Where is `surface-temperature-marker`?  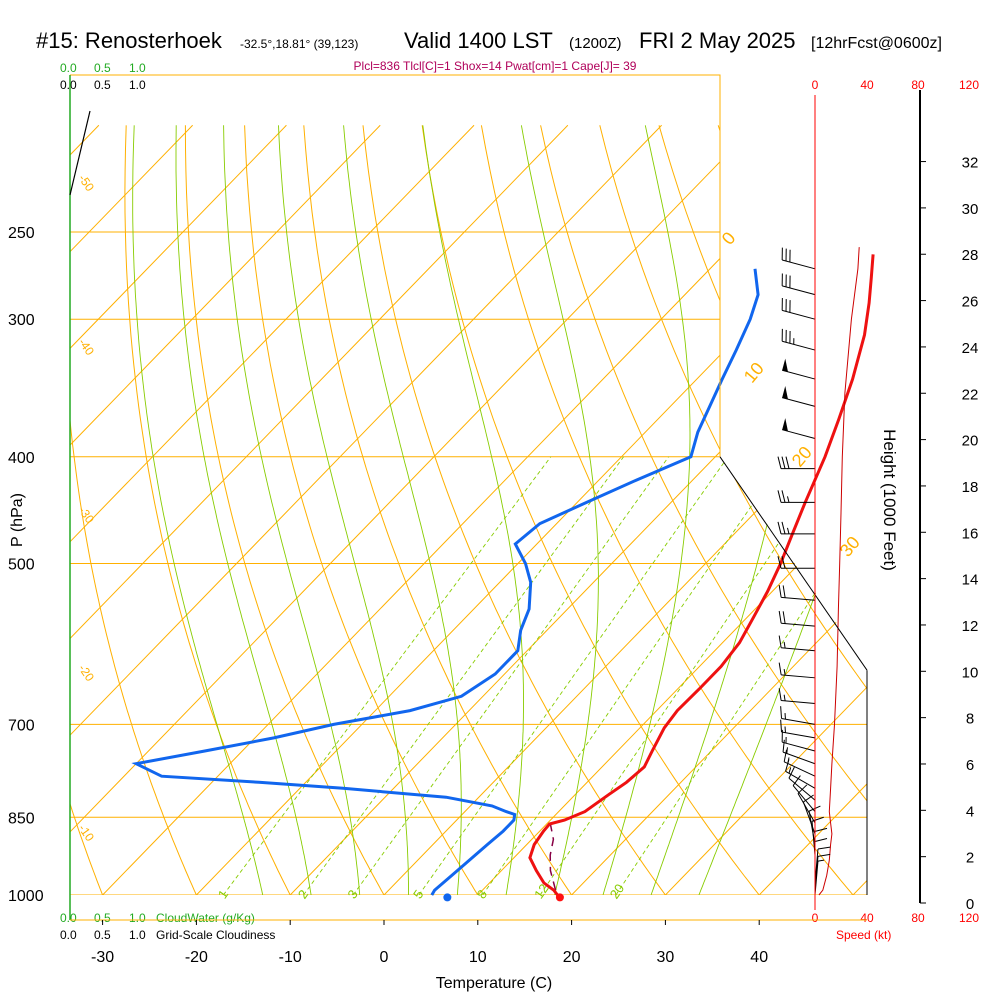
surface-temperature-marker is located at coordinates (559, 897).